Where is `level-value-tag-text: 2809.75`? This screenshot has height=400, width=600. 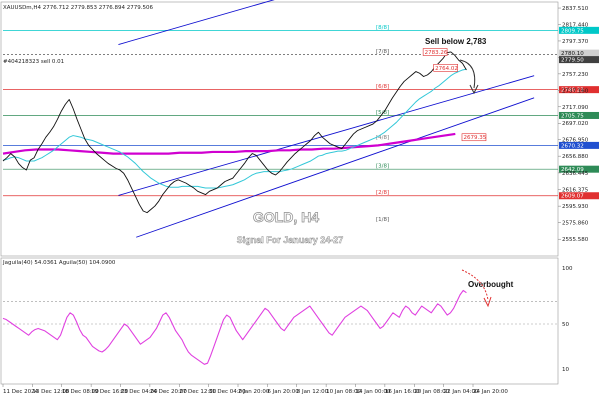 level-value-tag-text: 2809.75 is located at coordinates (572, 31).